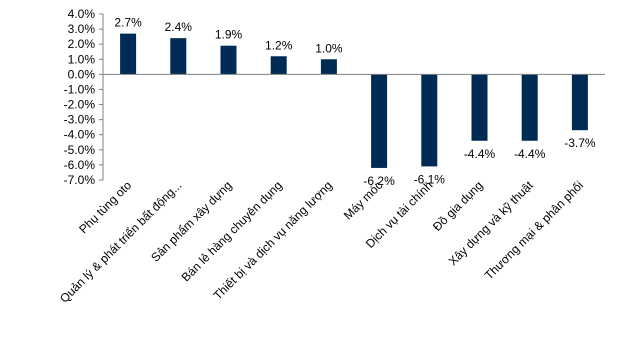  What do you see at coordinates (82, 29) in the screenshot?
I see `y-tick-label: 3.0%` at bounding box center [82, 29].